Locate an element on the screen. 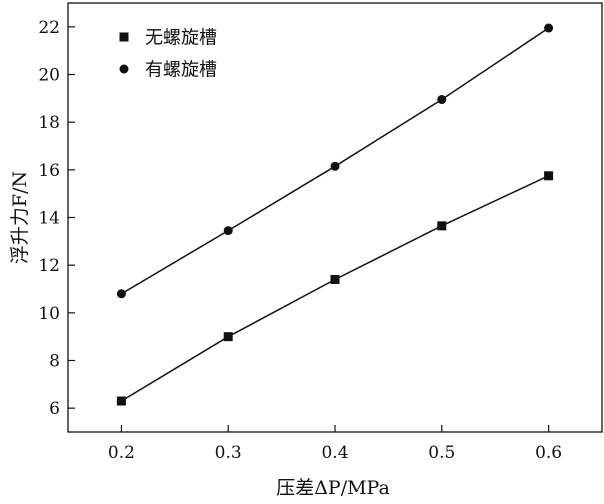 Image resolution: width=604 pixels, height=504 pixels. legend-marker-square is located at coordinates (124, 37).